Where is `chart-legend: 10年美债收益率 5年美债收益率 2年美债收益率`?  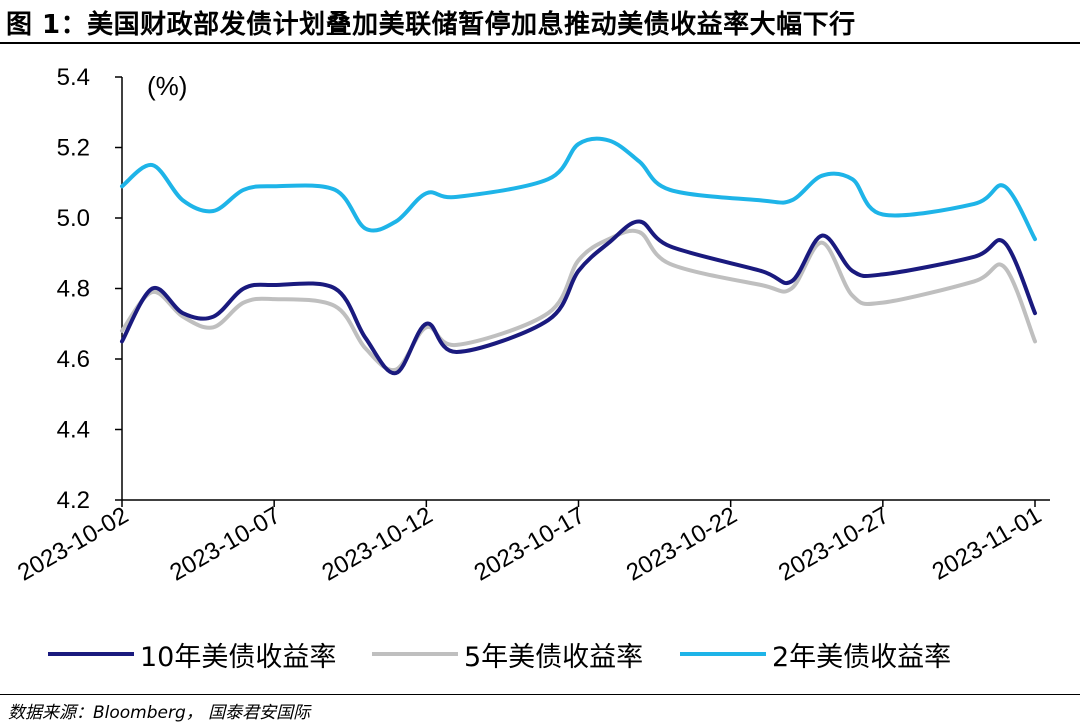 chart-legend: 10年美债收益率 5年美债收益率 2年美债收益率 is located at coordinates (540, 654).